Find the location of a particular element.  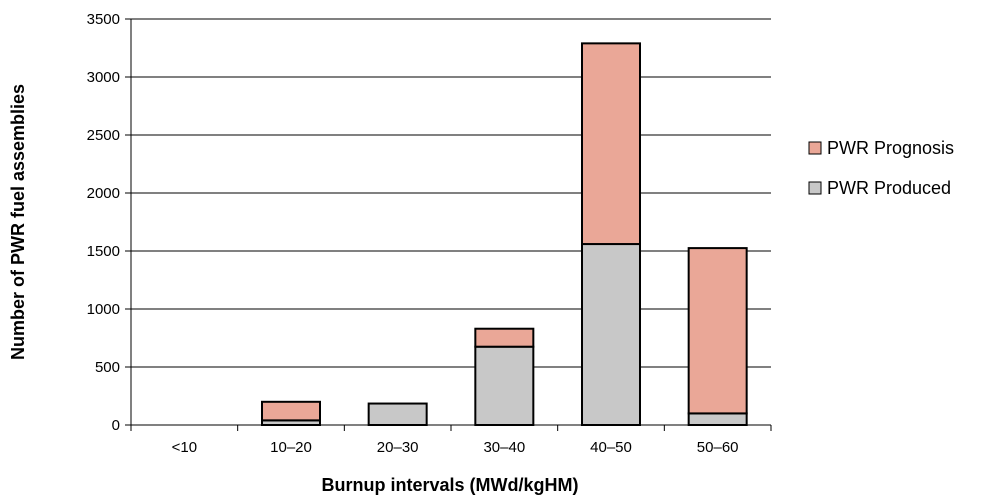

x-tick-labels: <10 10–20 20–30 30–40 40–50 50–60 is located at coordinates (455, 447).